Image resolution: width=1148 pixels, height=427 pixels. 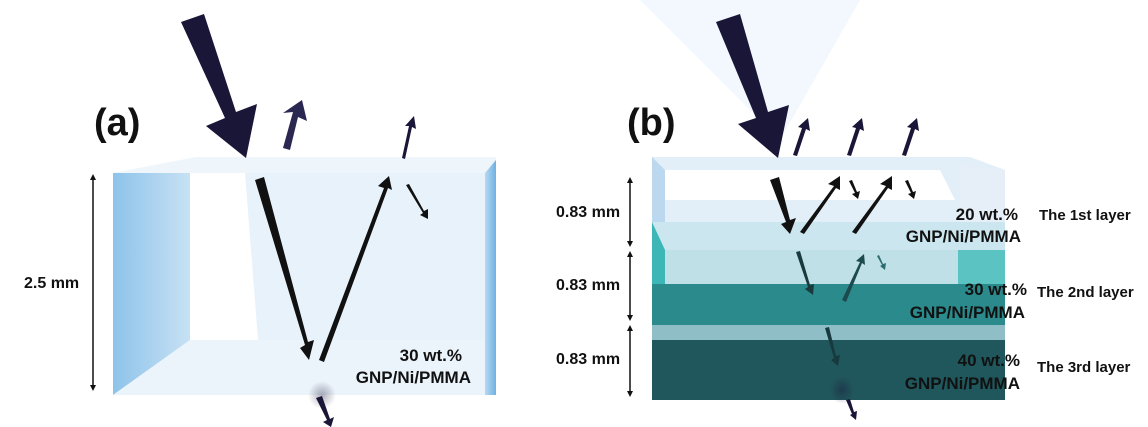 I want to click on layer-1-material-line1: 20 wt.%, so click(x=987, y=214).